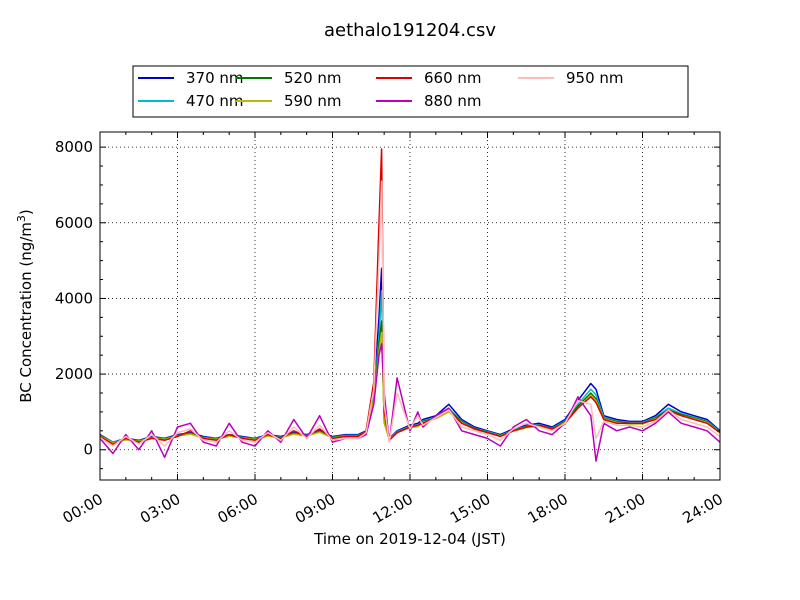 This screenshot has width=800, height=600. What do you see at coordinates (21, 218) in the screenshot?
I see `y-axis-label-superscript: 3` at bounding box center [21, 218].